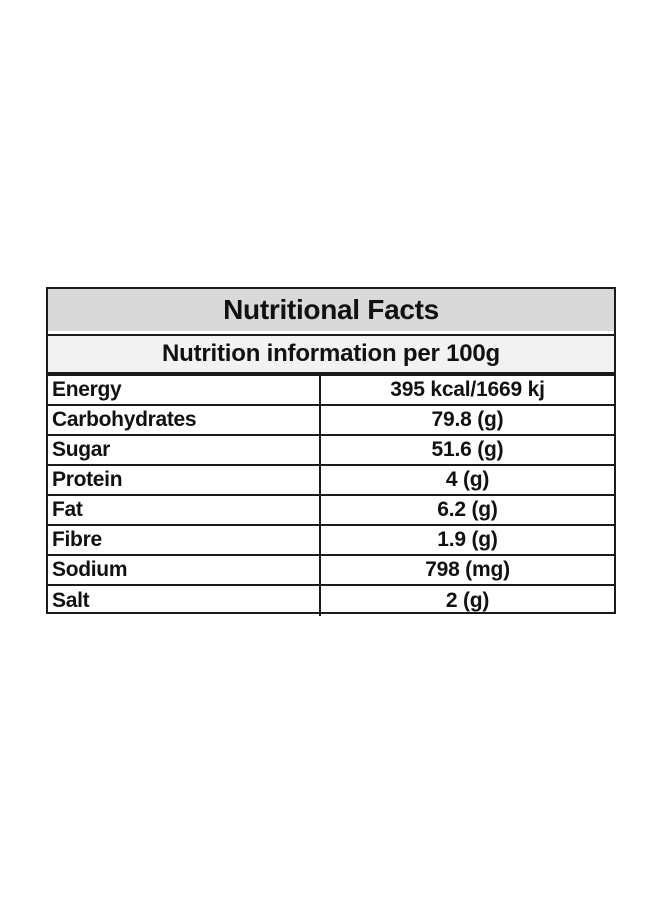 This screenshot has width=660, height=900. Describe the element at coordinates (467, 600) in the screenshot. I see `nutrient-value: 2 (g)` at that location.